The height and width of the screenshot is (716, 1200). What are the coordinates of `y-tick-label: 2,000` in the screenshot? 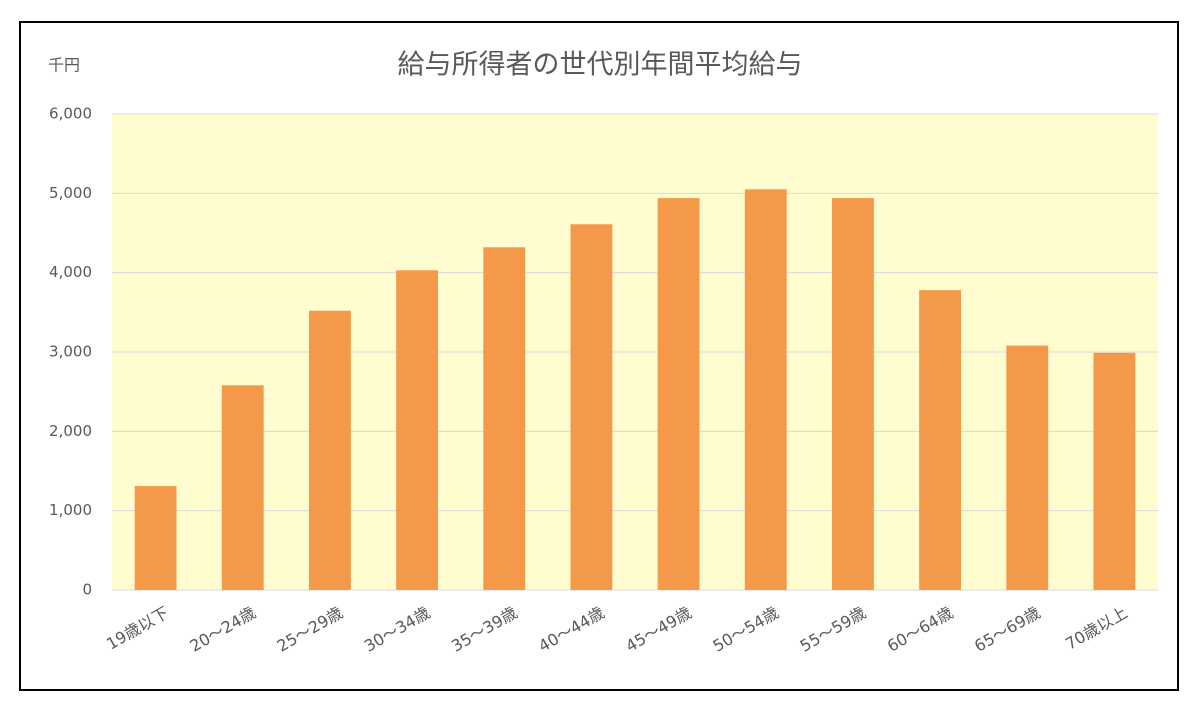 It's located at (70, 431).